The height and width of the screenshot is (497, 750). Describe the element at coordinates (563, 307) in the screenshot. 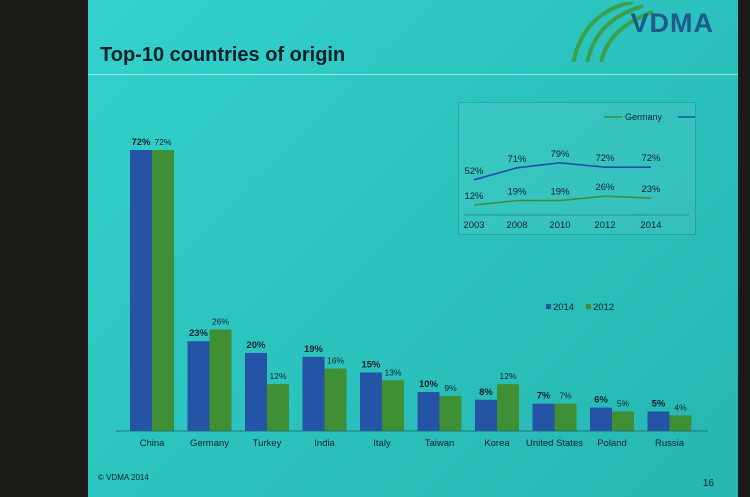

I see `legend-label-2014: 2014` at that location.